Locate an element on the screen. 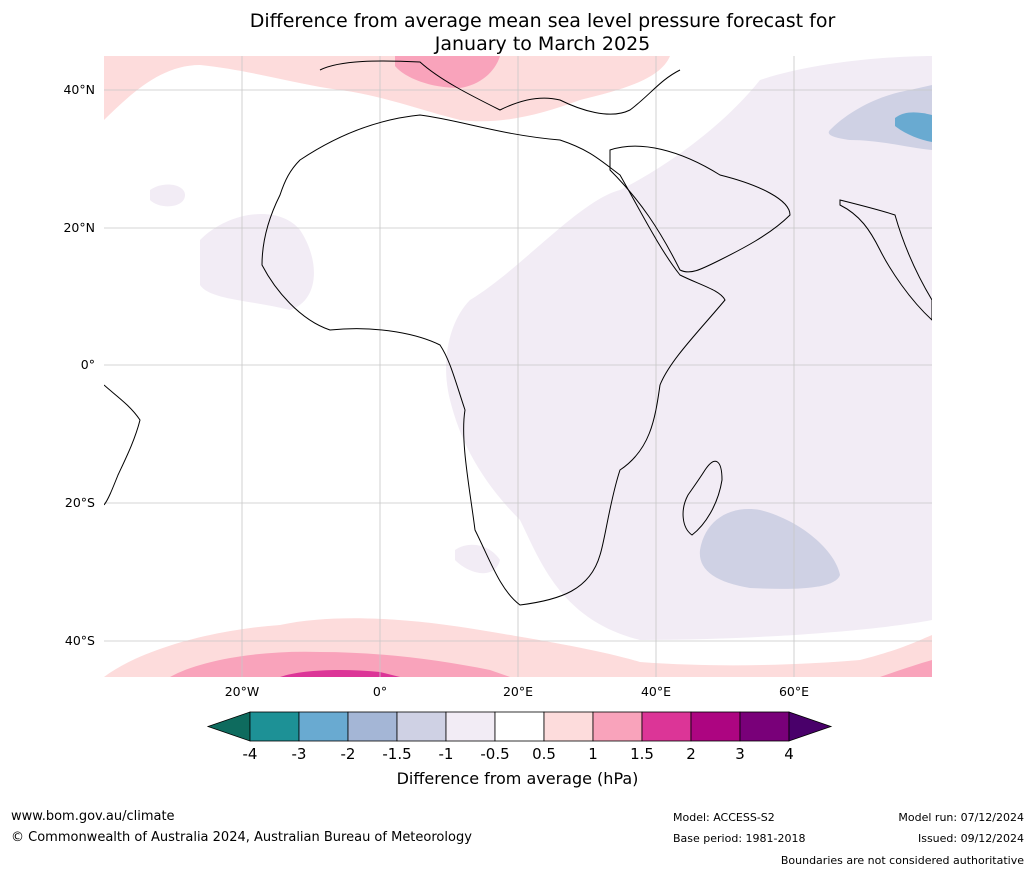  colorbar-tick-label: 1 is located at coordinates (593, 754).